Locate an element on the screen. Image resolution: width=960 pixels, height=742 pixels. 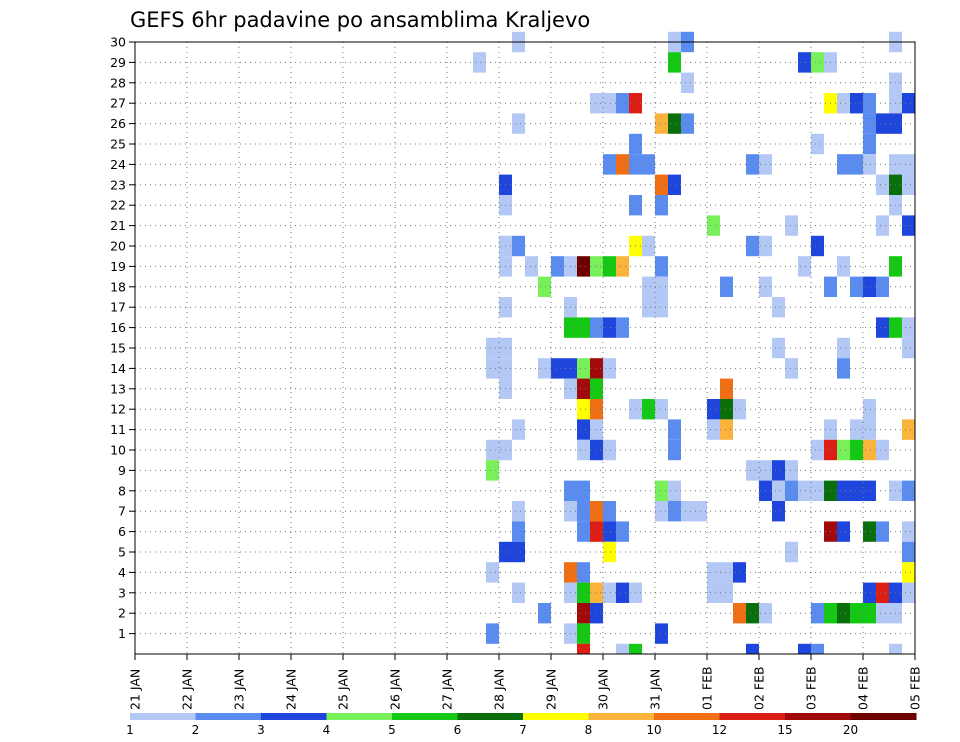
y-tick-label: 14 is located at coordinates (118, 368).